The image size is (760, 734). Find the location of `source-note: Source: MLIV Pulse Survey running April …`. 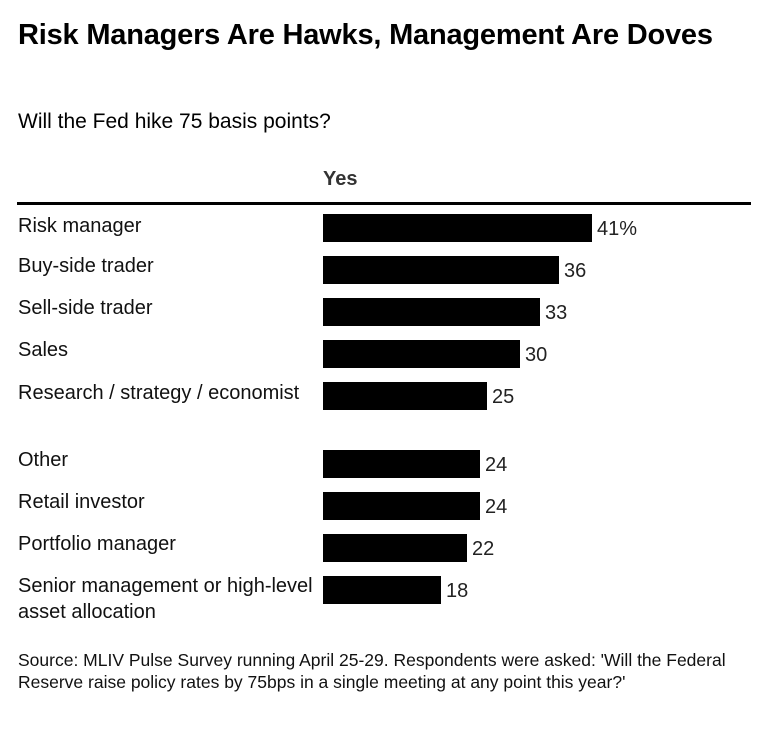

source-note: Source: MLIV Pulse Survey running April … is located at coordinates (372, 671).